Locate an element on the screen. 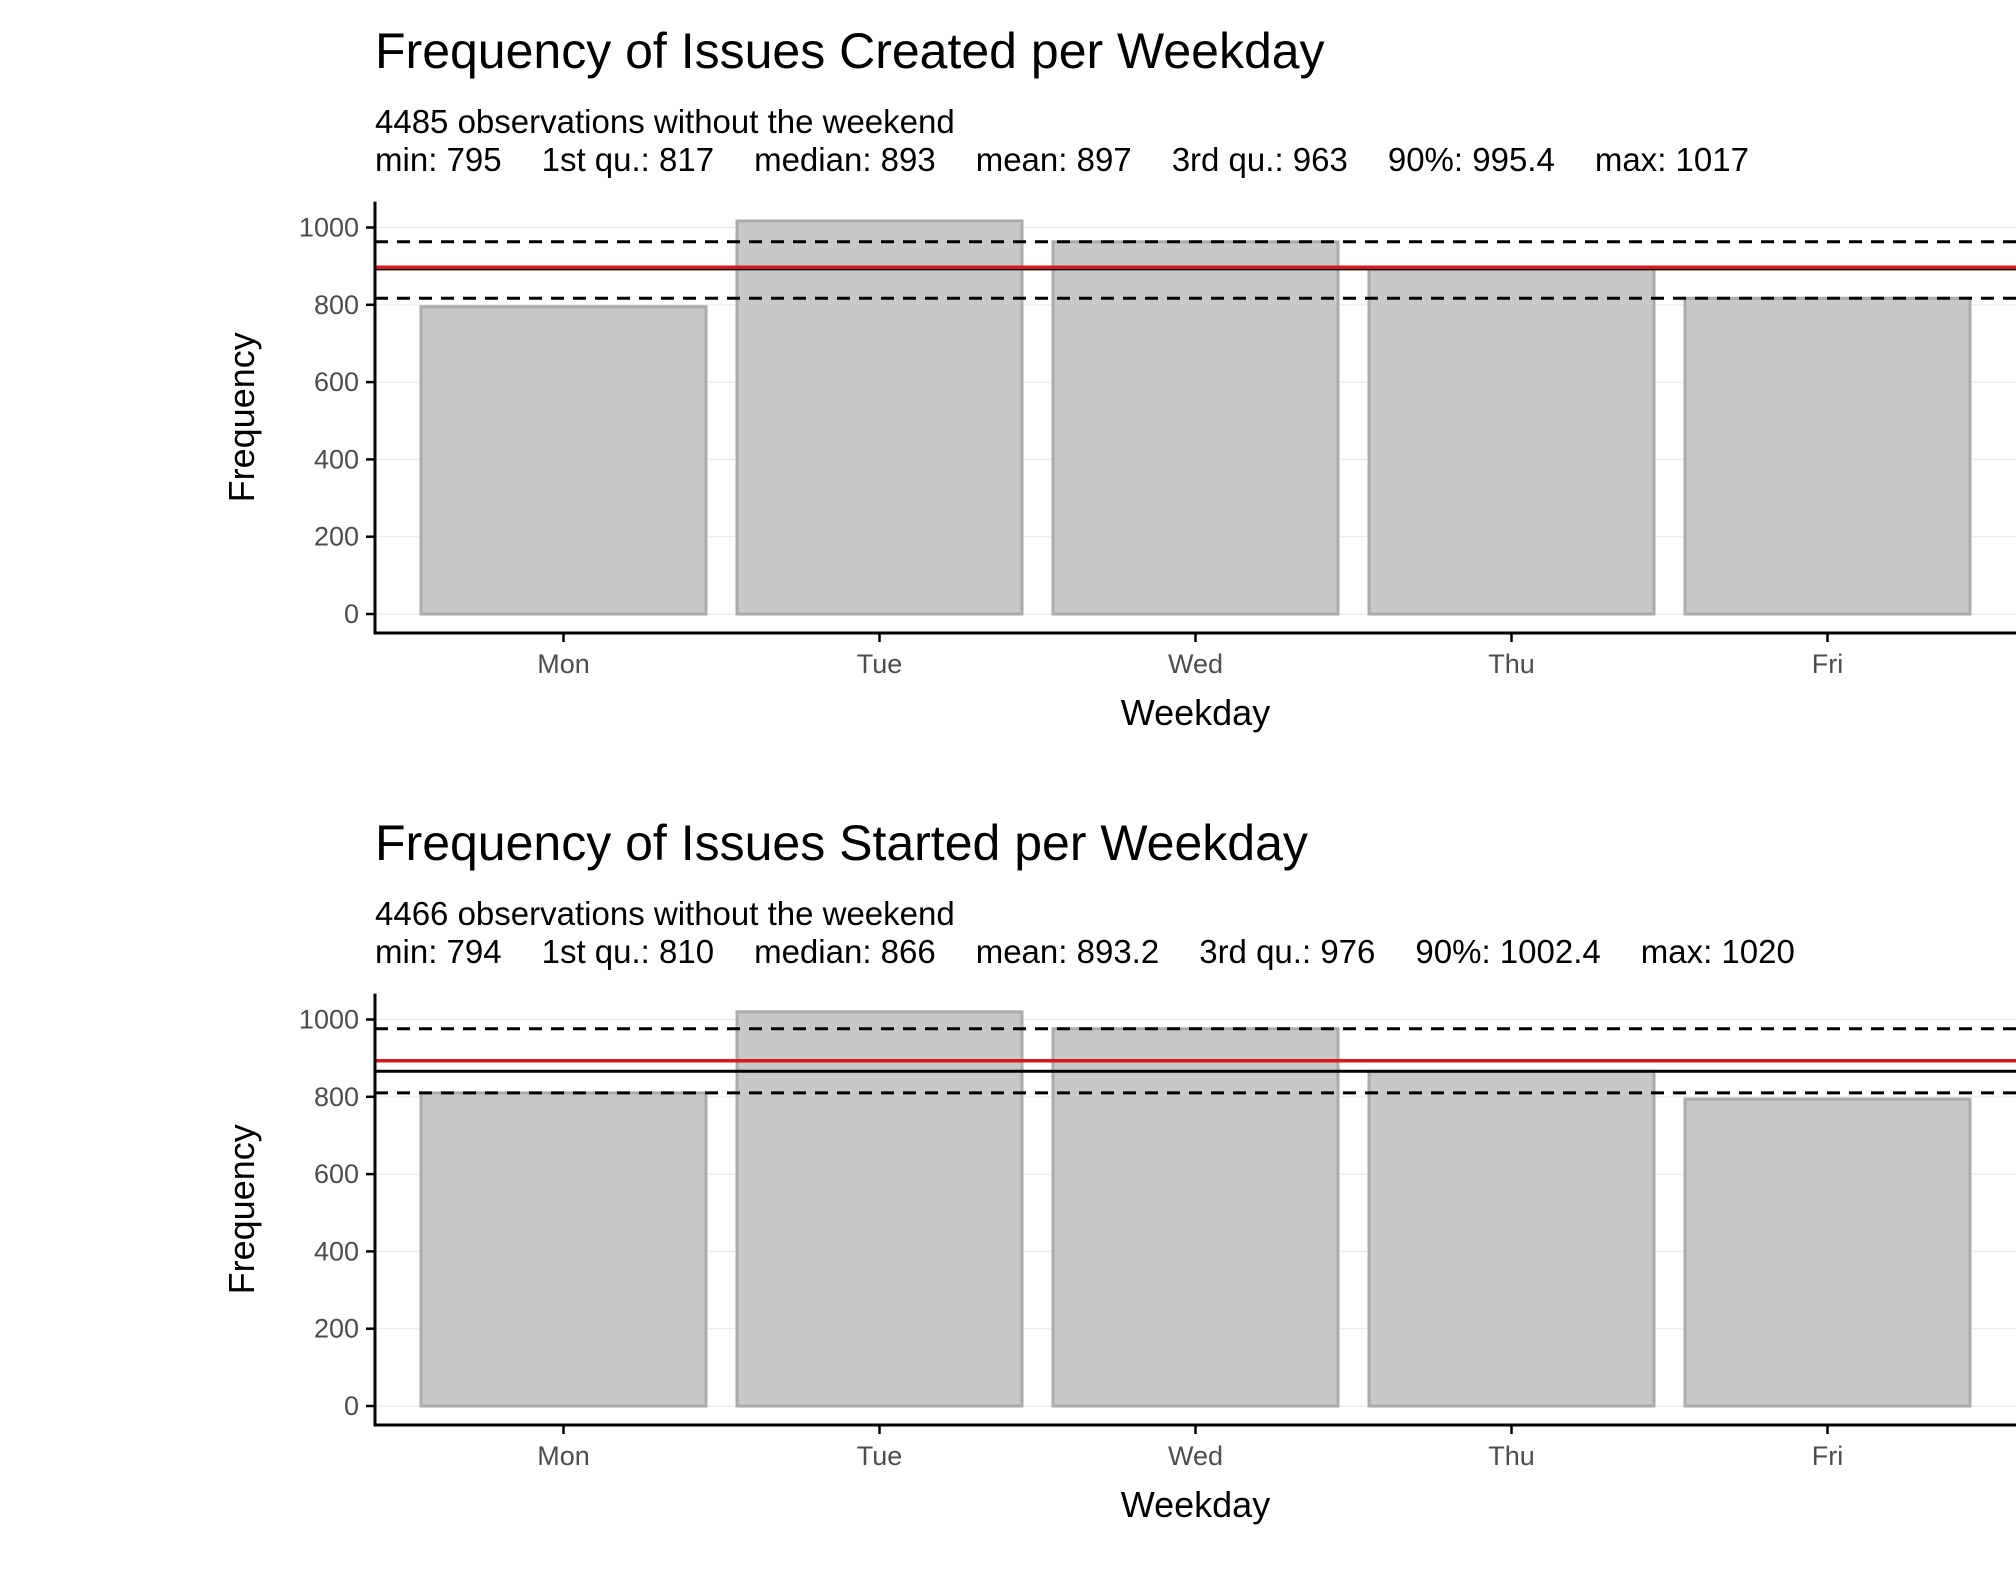 The image size is (2016, 1584). chart-subtitle: 4485 observations without the weekend is located at coordinates (665, 121).